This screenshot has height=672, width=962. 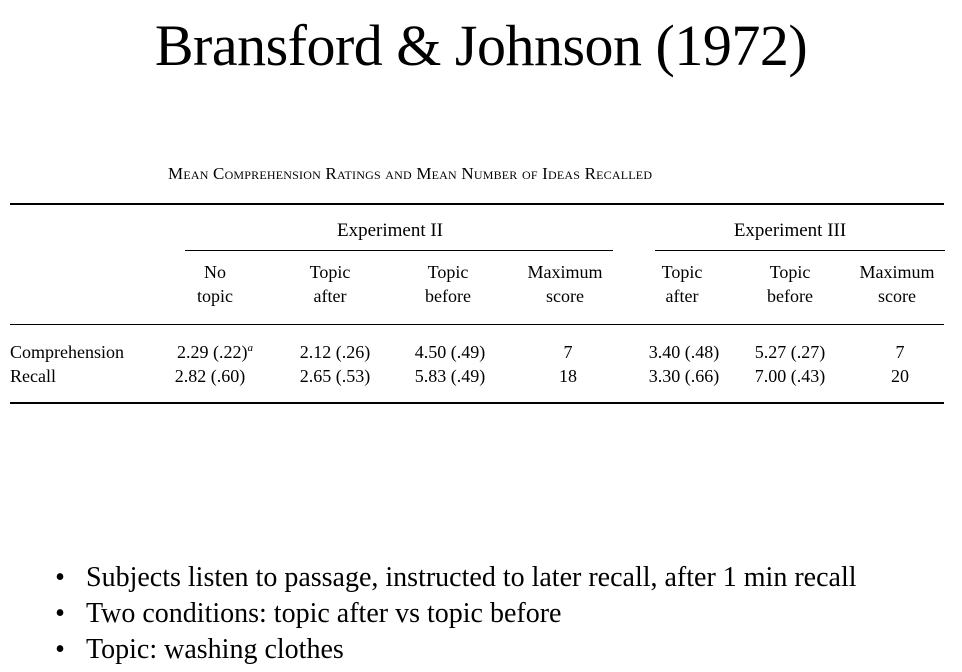 I want to click on group-header-experiment-2: Experiment II, so click(x=390, y=230).